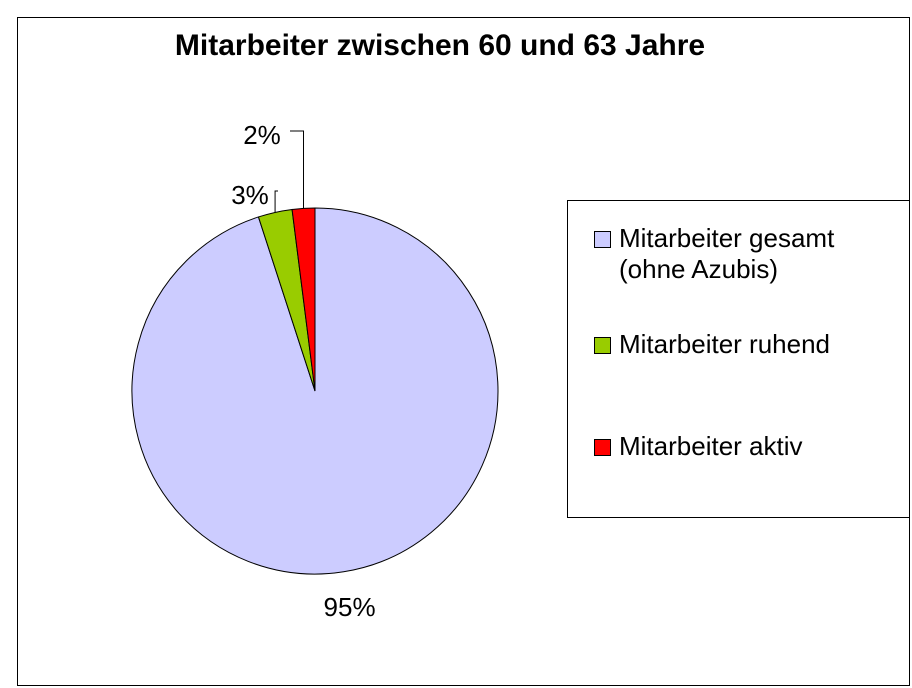 The width and height of the screenshot is (912, 688). Describe the element at coordinates (440, 45) in the screenshot. I see `chart-title: Mitarbeiter zwischen 60 und 63 Jahre` at that location.